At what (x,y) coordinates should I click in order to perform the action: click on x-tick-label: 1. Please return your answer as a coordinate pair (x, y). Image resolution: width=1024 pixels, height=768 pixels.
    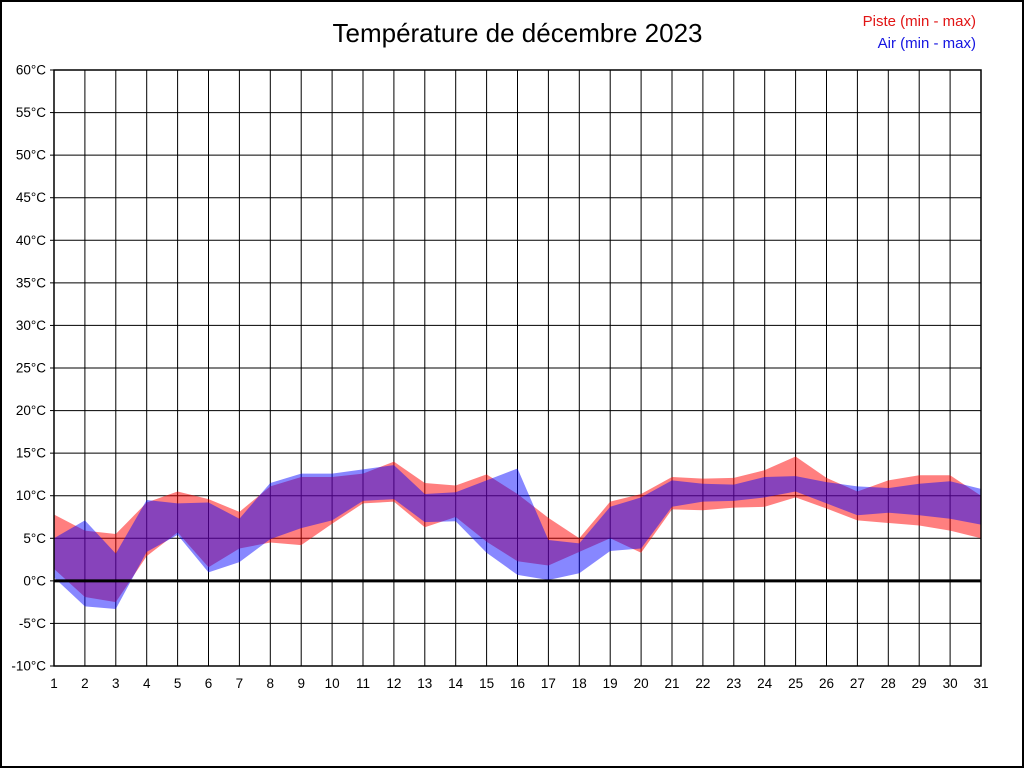
    Looking at the image, I should click on (54, 683).